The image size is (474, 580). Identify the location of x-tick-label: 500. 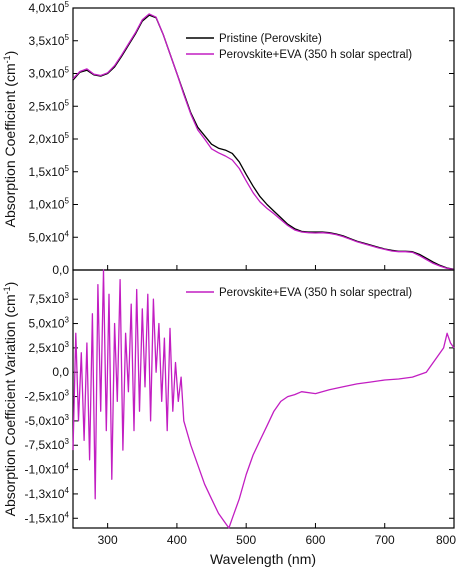
(246, 540).